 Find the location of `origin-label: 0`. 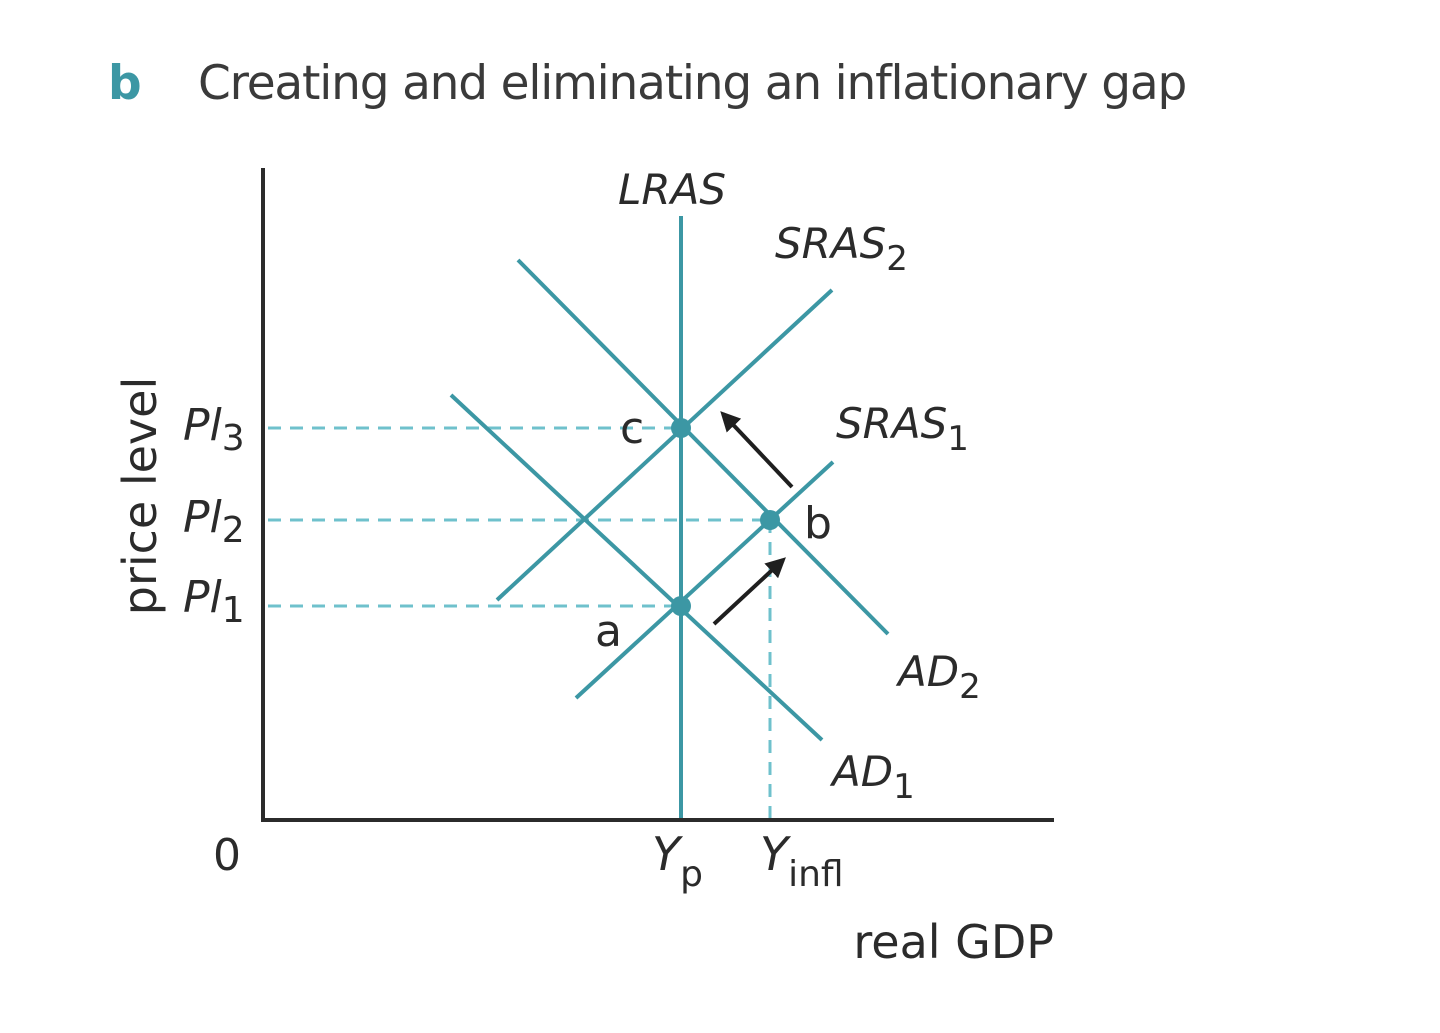

origin-label: 0 is located at coordinates (227, 855).